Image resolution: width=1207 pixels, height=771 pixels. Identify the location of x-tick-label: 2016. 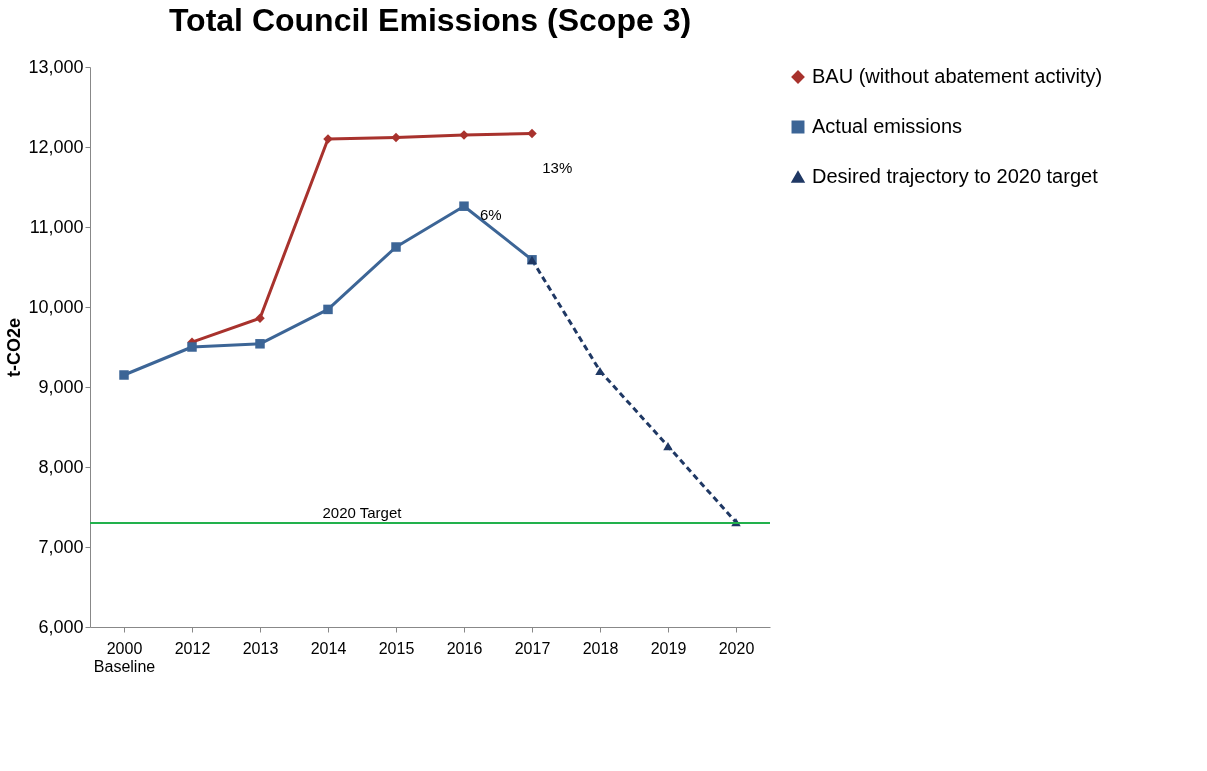
(464, 648).